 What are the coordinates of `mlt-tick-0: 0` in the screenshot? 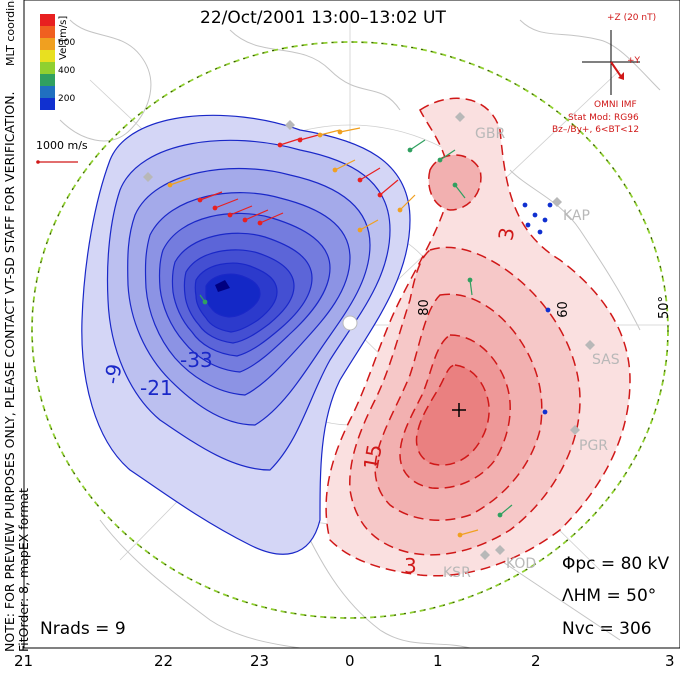 It's located at (350, 661).